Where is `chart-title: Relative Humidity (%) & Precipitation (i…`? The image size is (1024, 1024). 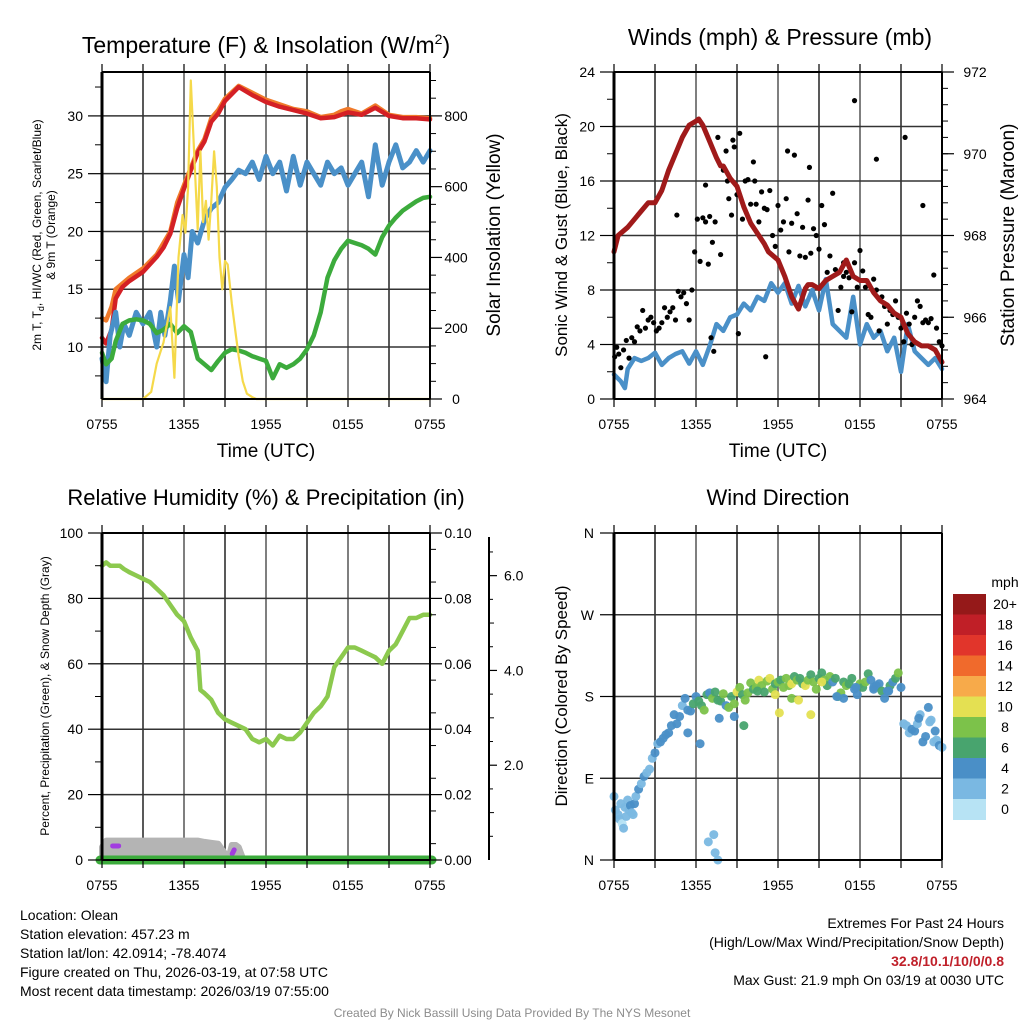
chart-title: Relative Humidity (%) & Precipitation (i… is located at coordinates (265, 497).